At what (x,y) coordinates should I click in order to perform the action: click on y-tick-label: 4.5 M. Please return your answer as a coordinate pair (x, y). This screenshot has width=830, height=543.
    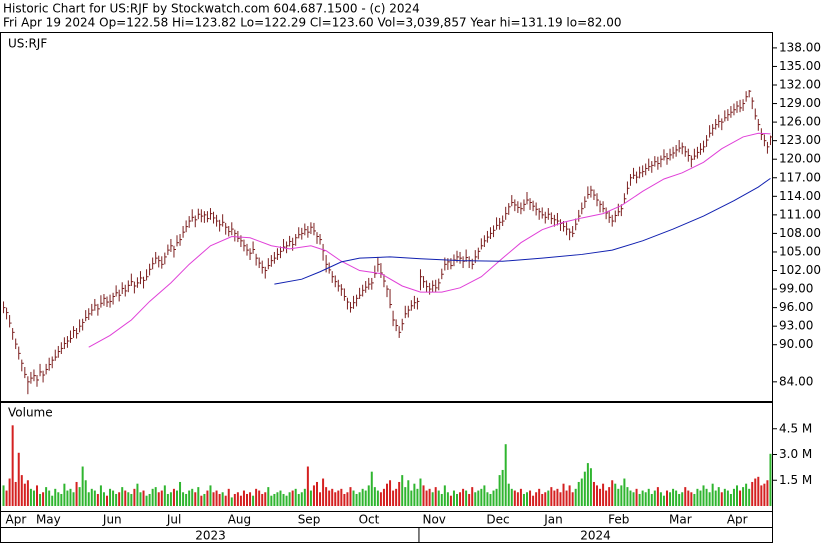
    Looking at the image, I should click on (795, 428).